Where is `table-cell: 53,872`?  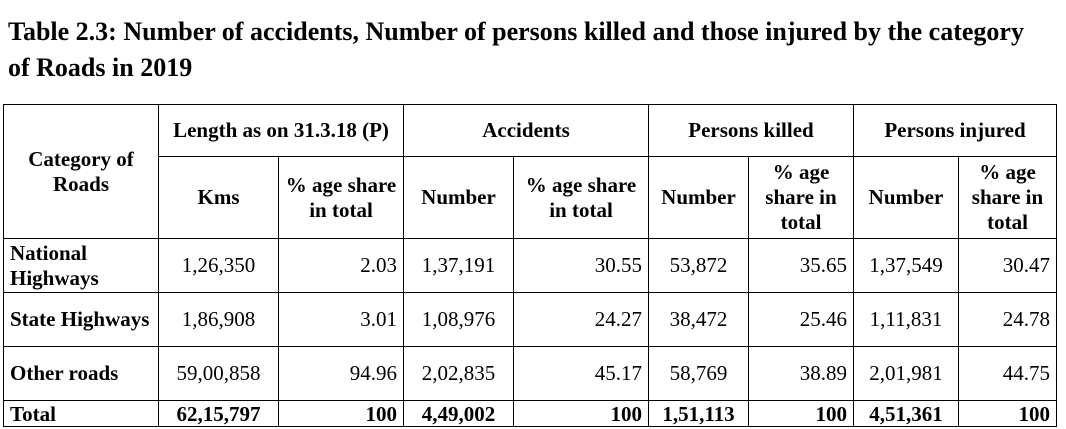
table-cell: 53,872 is located at coordinates (698, 265).